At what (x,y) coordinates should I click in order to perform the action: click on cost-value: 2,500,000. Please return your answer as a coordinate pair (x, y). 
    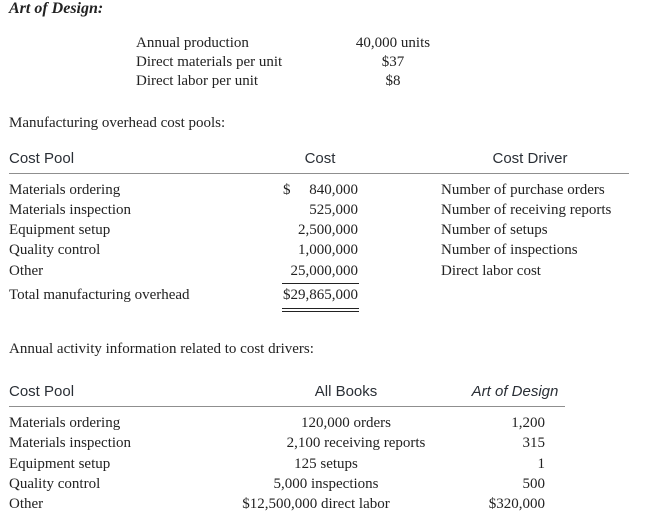
    Looking at the image, I should click on (328, 230).